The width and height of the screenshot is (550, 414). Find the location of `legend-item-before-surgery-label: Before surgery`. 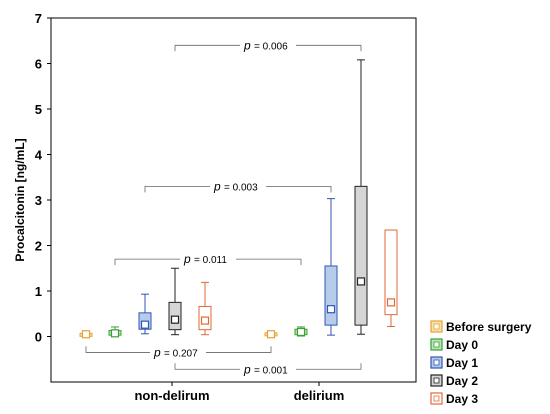

legend-item-before-surgery-label: Before surgery is located at coordinates (489, 327).